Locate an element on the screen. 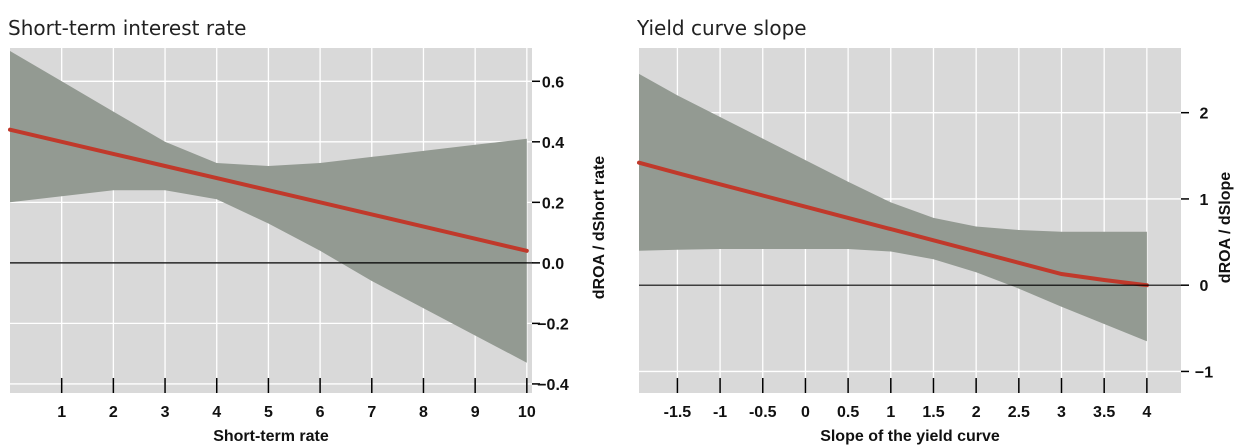 Image resolution: width=1238 pixels, height=445 pixels. x-tick-label-6: 7 is located at coordinates (371, 412).